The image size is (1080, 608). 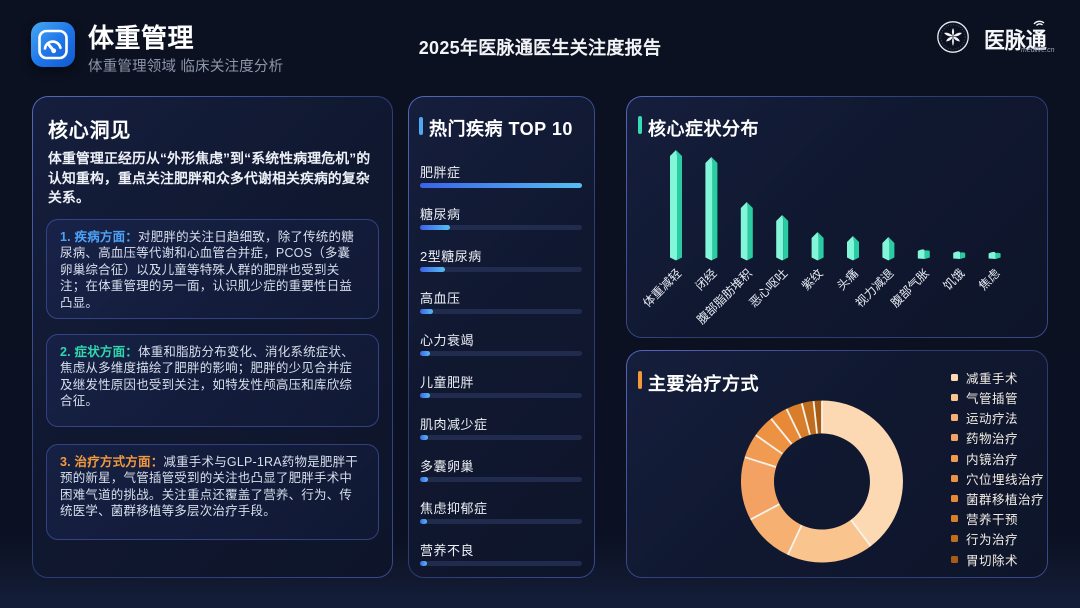 What do you see at coordinates (989, 279) in the screenshot?
I see `svg-text: 焦虑` at bounding box center [989, 279].